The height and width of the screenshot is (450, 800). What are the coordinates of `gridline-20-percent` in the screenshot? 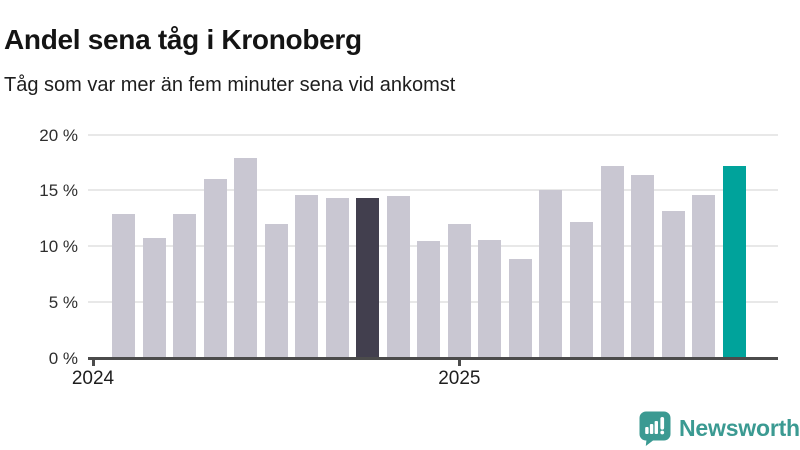 It's located at (433, 134).